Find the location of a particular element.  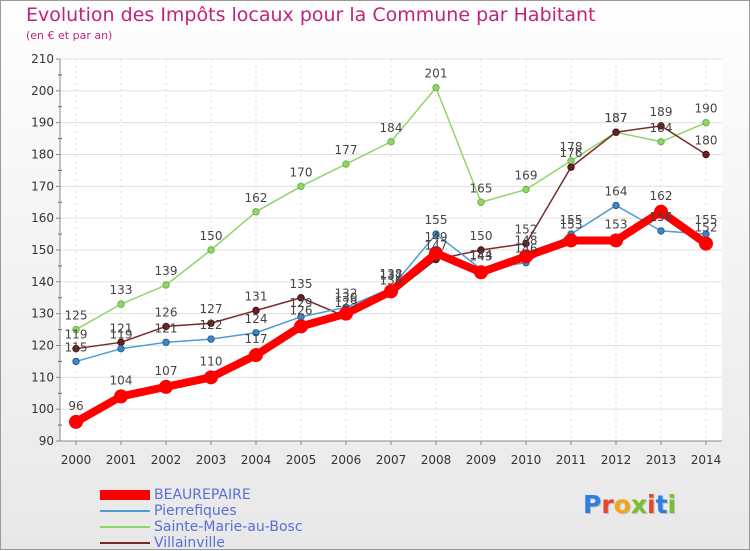

data-label-sainte-marie-au-bosc: 139 is located at coordinates (166, 271).